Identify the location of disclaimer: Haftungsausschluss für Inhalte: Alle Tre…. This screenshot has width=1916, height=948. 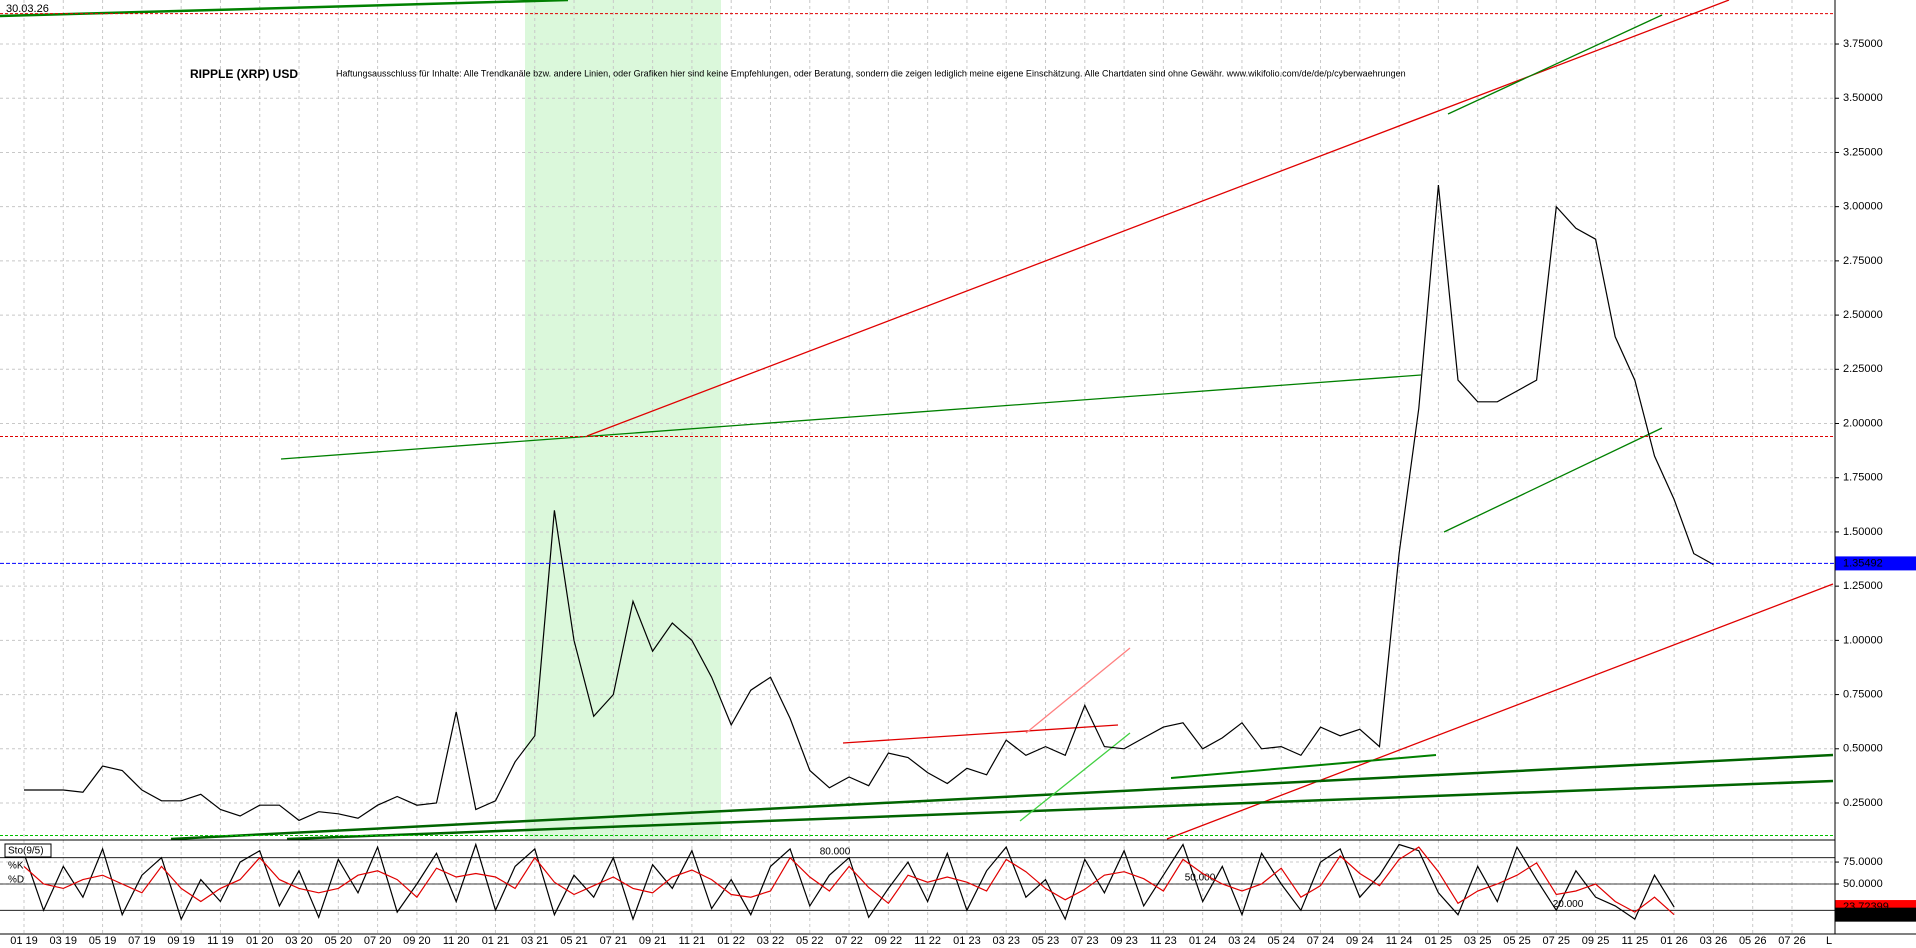
(871, 73).